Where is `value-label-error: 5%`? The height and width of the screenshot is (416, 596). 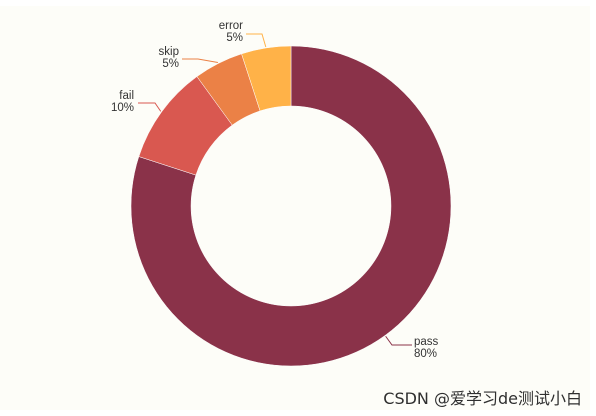 value-label-error: 5% is located at coordinates (234, 38).